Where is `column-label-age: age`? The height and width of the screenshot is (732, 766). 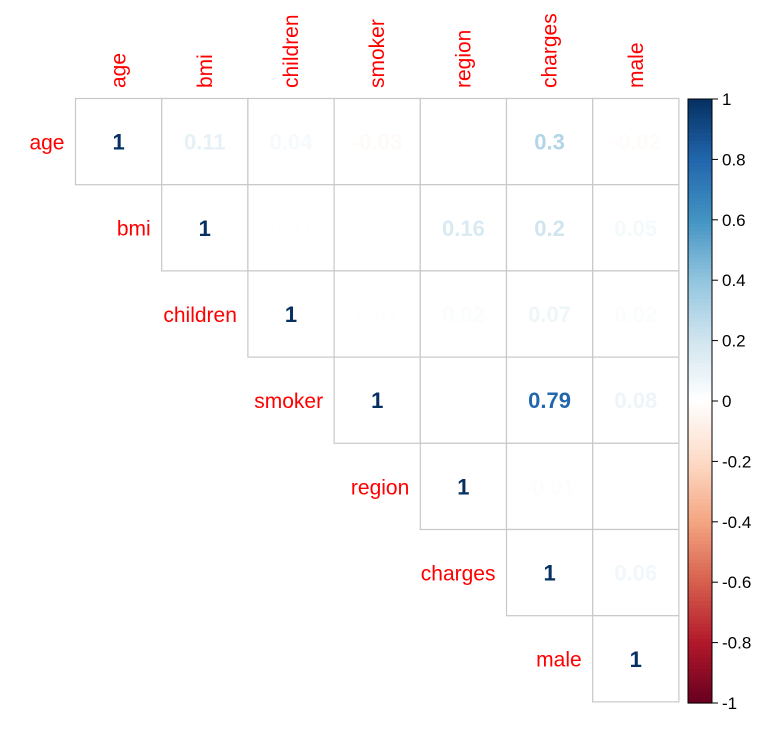
column-label-age: age is located at coordinates (119, 70).